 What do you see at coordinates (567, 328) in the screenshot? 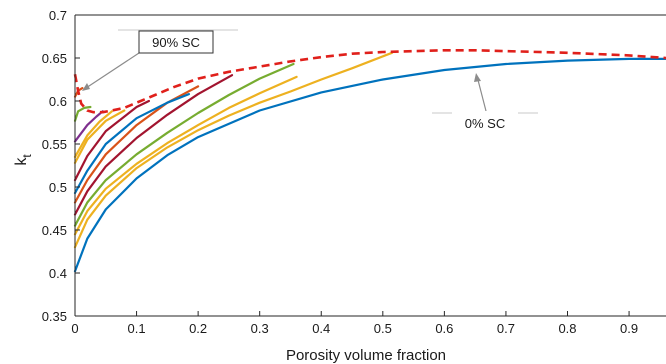
I see `x-tick-label: 0.8` at bounding box center [567, 328].